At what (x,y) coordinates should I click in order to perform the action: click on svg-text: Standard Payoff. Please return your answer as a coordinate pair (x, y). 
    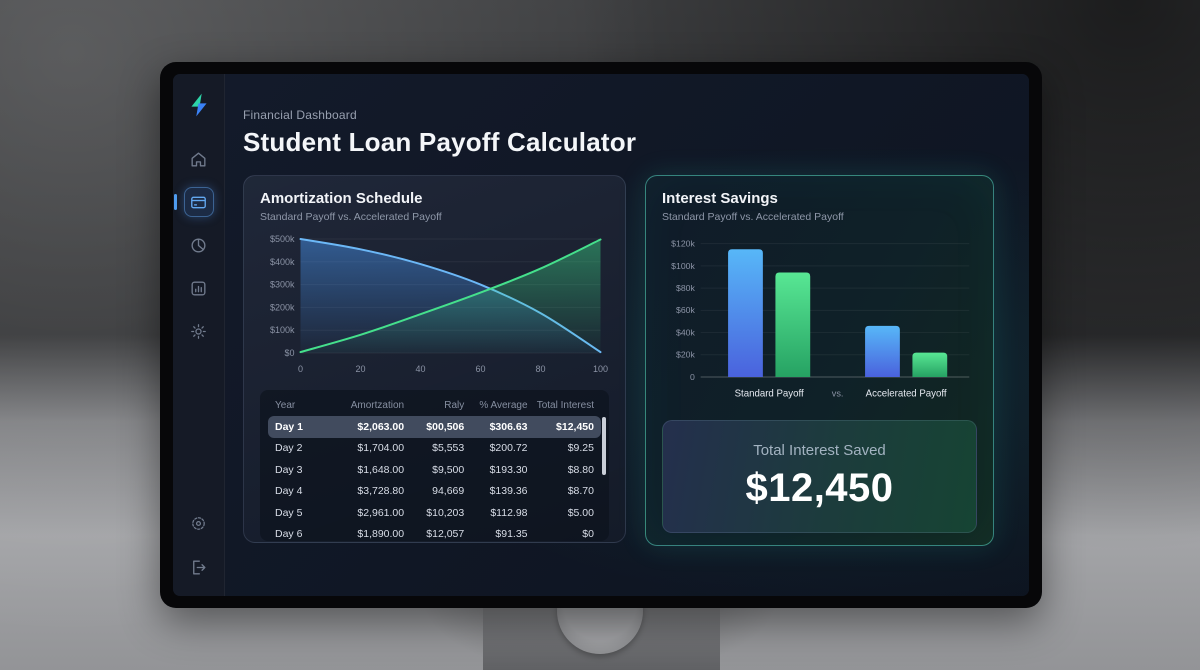
    Looking at the image, I should click on (769, 393).